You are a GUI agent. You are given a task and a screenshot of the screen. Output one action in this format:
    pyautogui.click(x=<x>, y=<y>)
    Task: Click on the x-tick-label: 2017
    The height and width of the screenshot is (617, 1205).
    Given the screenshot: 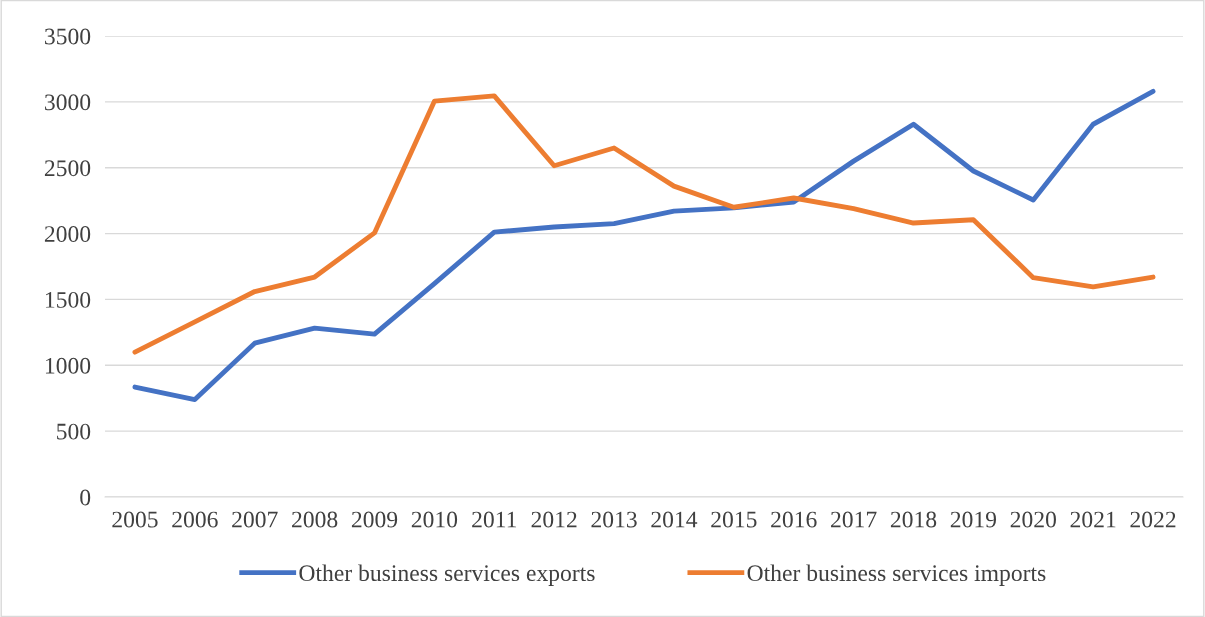 What is the action you would take?
    pyautogui.click(x=854, y=519)
    